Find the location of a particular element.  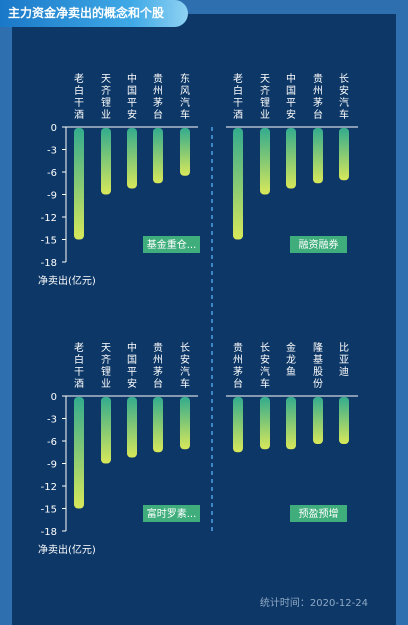

y-tick-label: -3 is located at coordinates (52, 420).